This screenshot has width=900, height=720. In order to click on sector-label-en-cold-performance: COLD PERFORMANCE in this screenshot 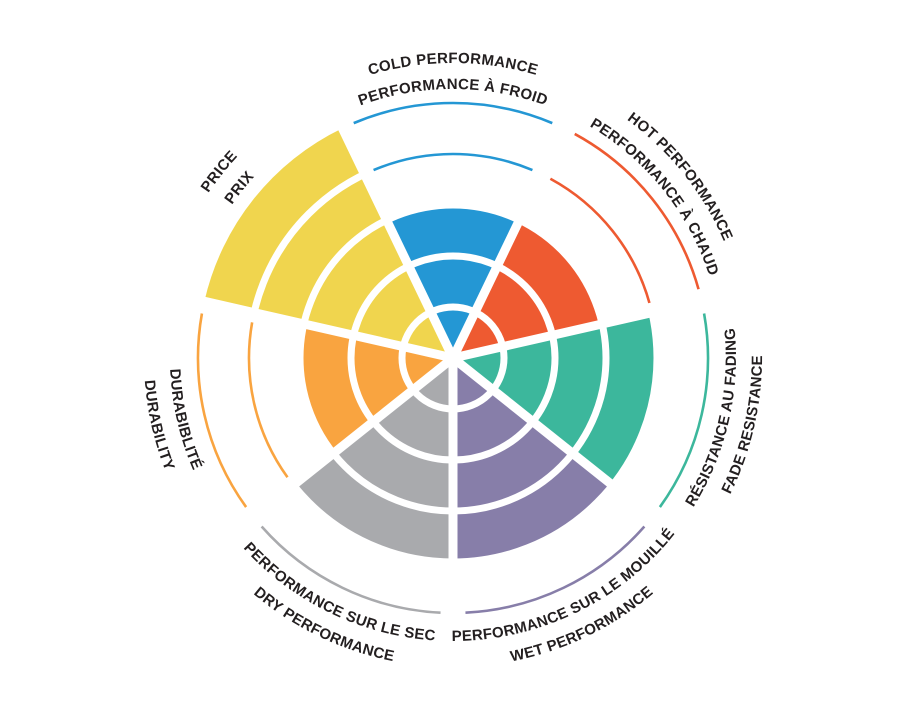, I will do `click(453, 64)`.